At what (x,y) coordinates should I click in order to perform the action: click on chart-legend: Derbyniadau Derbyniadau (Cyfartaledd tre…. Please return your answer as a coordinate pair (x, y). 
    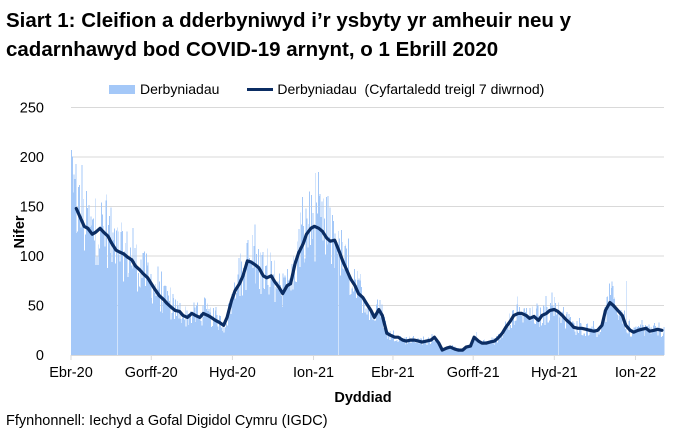
    Looking at the image, I should click on (340, 89).